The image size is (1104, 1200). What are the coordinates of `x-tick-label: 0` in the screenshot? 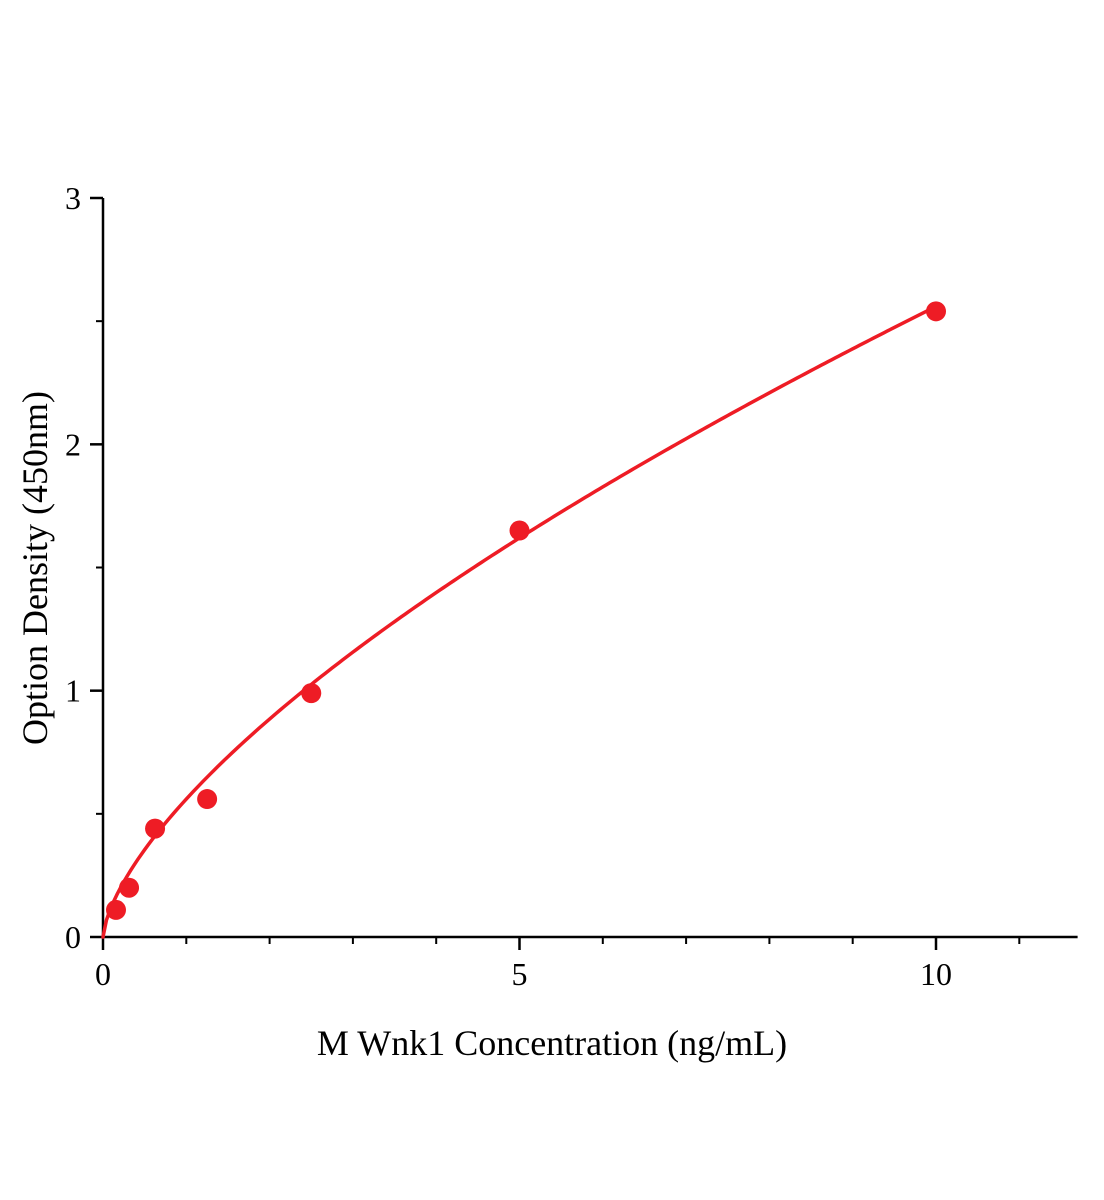 It's located at (103, 974).